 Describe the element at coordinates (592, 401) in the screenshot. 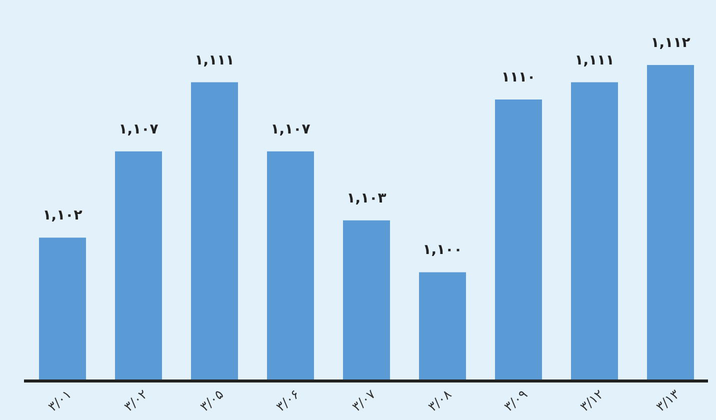

I see `x-tick-label: ۳/۱۲` at that location.